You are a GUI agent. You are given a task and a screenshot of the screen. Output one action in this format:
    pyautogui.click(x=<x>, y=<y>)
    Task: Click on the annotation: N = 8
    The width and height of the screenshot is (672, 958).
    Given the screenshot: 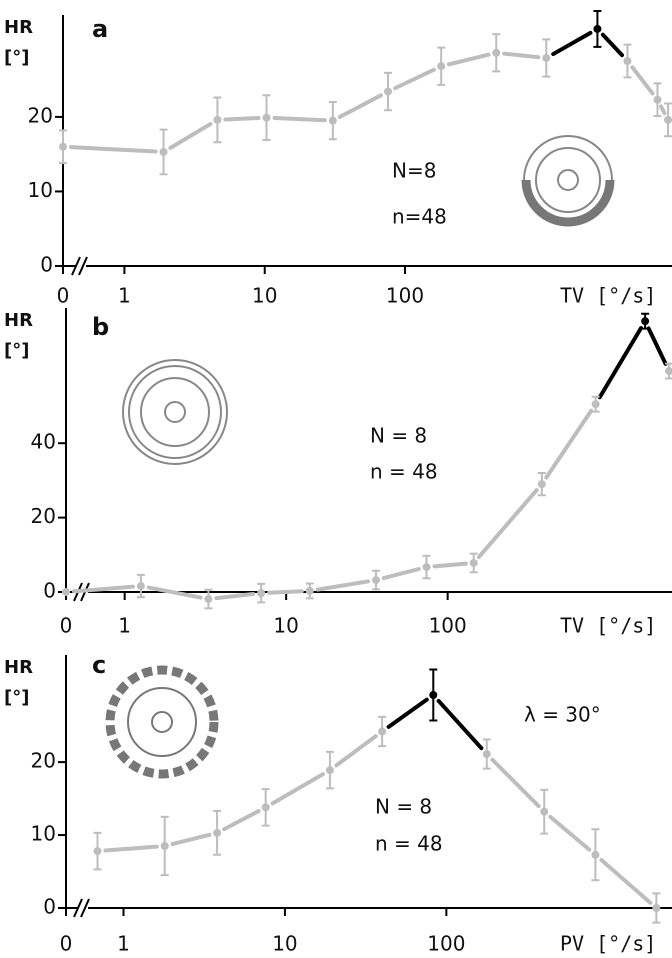 What is the action you would take?
    pyautogui.click(x=403, y=807)
    